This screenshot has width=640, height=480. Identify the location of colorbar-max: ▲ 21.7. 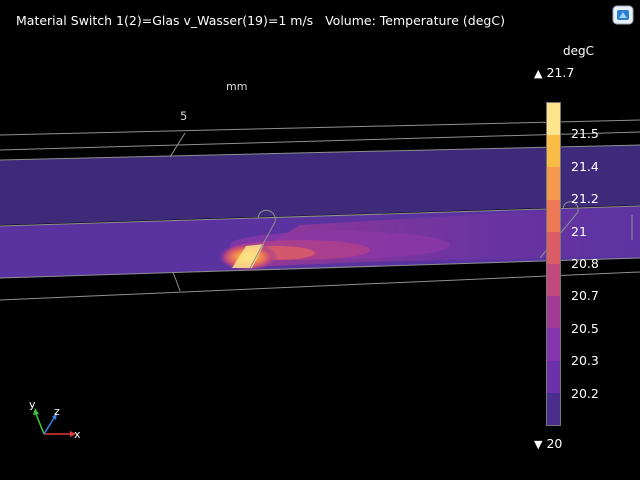
(554, 72).